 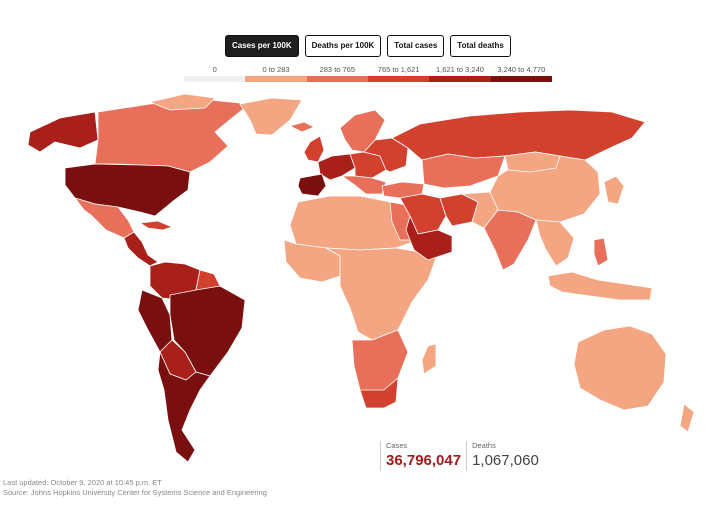 I want to click on region-philippines, so click(x=601, y=252).